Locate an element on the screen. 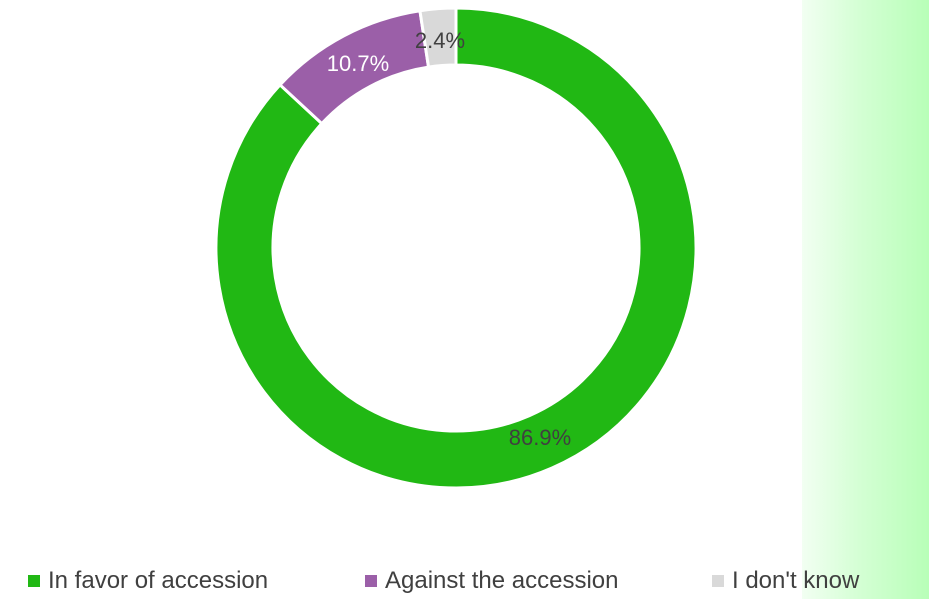  legend-label-dont-know: I don't know is located at coordinates (796, 580).